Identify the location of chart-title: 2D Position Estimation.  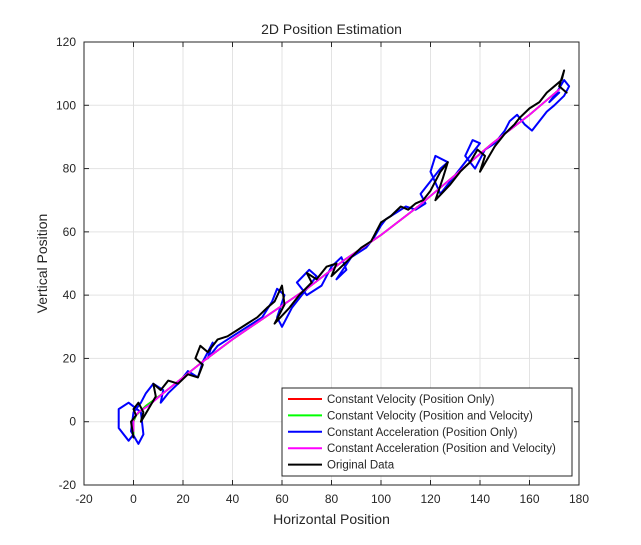
(331, 29).